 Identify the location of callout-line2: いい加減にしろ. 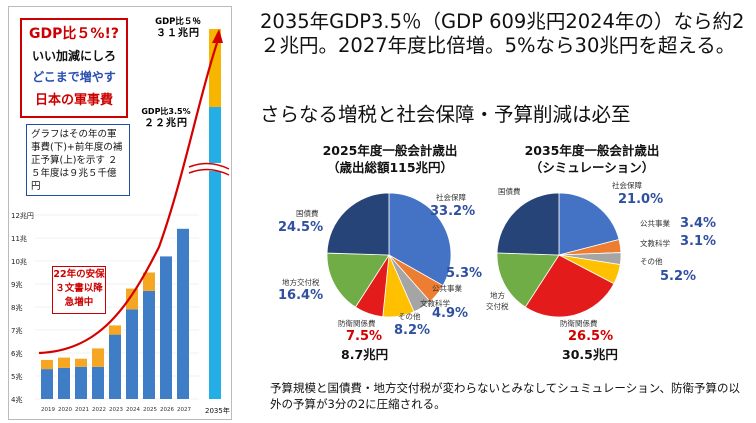
(73, 56).